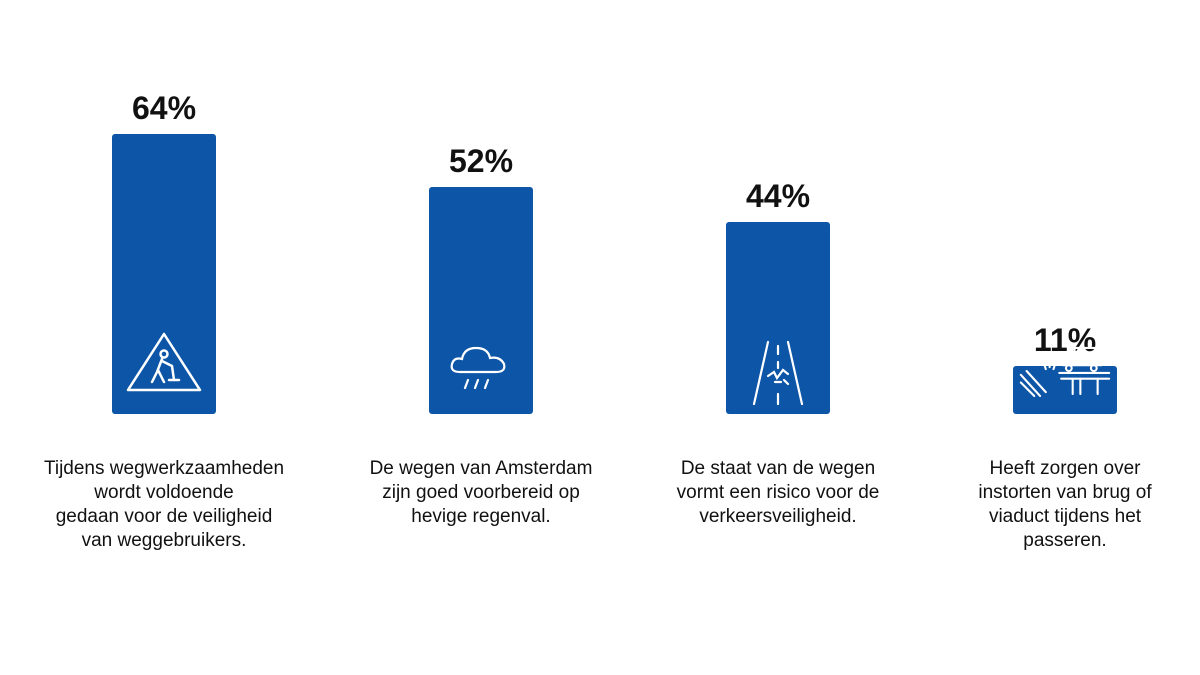  I want to click on category-label-line: De wegen van Amsterdam, so click(481, 468).